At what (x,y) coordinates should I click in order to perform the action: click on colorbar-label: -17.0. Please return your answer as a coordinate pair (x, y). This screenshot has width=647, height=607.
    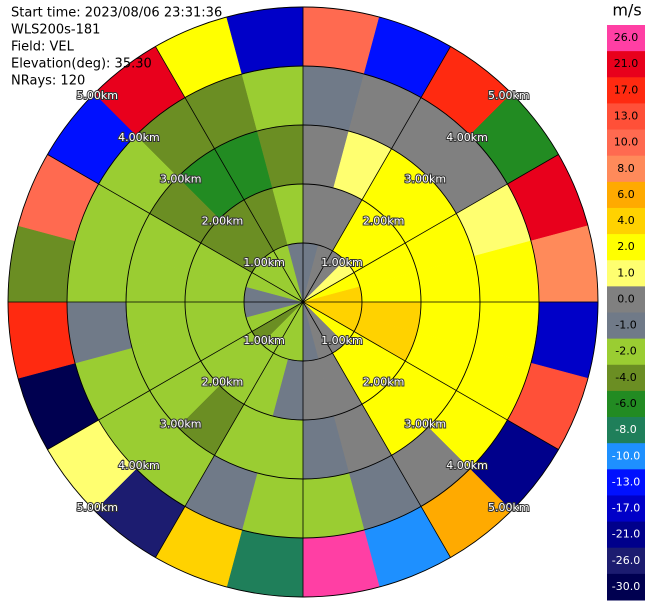
    Looking at the image, I should click on (626, 508).